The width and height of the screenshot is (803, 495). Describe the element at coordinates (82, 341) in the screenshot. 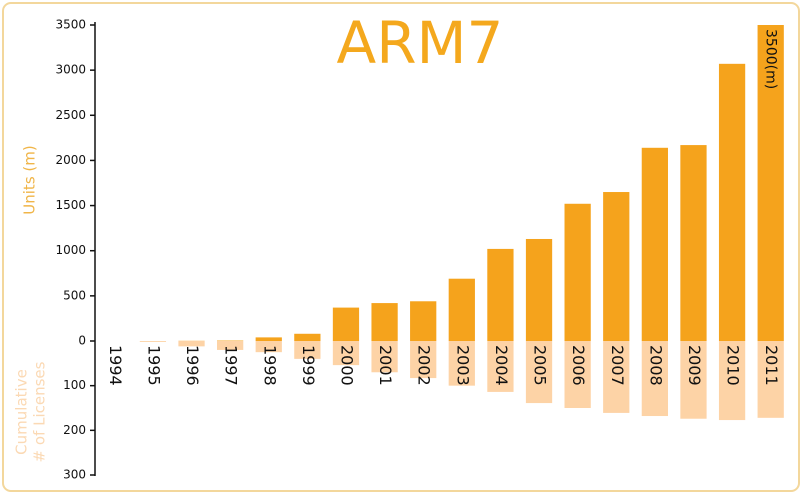

I see `y-tick-label: 0` at that location.